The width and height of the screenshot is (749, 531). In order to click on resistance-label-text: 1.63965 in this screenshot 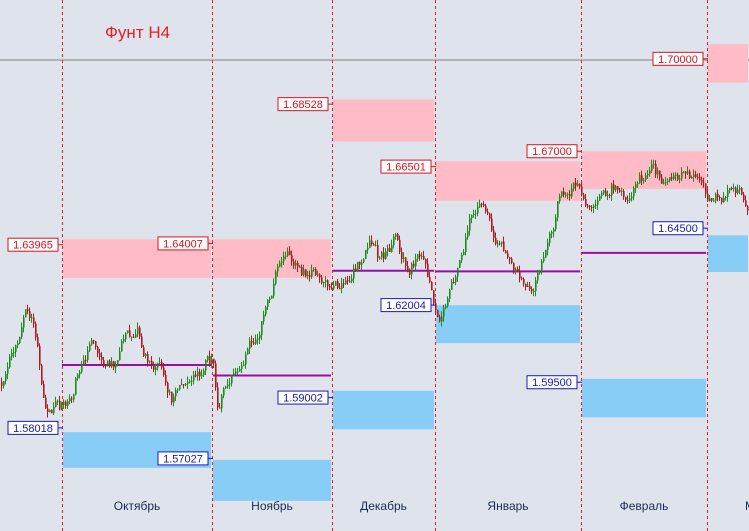, I will do `click(33, 246)`.